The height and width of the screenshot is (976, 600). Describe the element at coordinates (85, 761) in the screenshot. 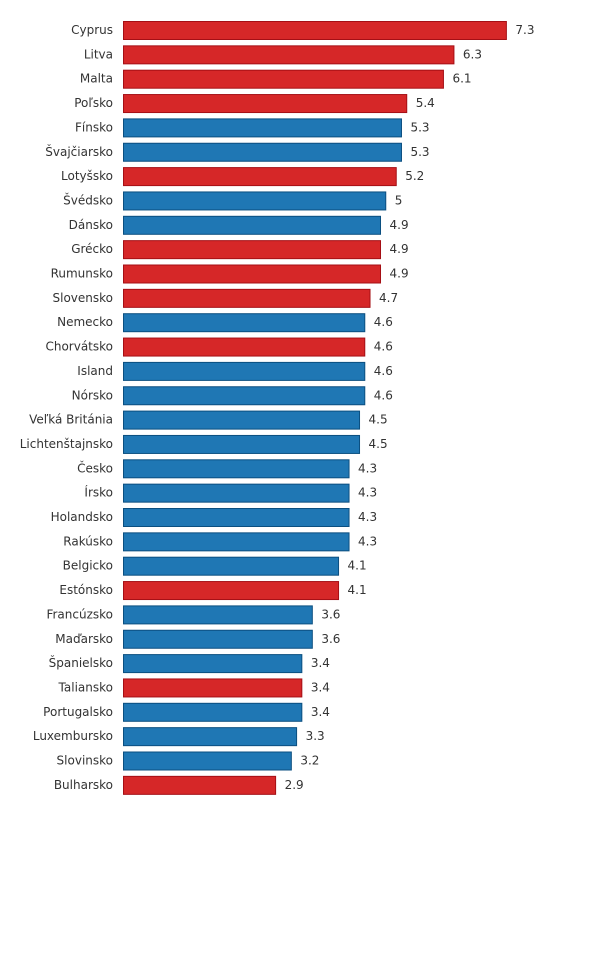

I see `category-label: Slovinsko` at that location.